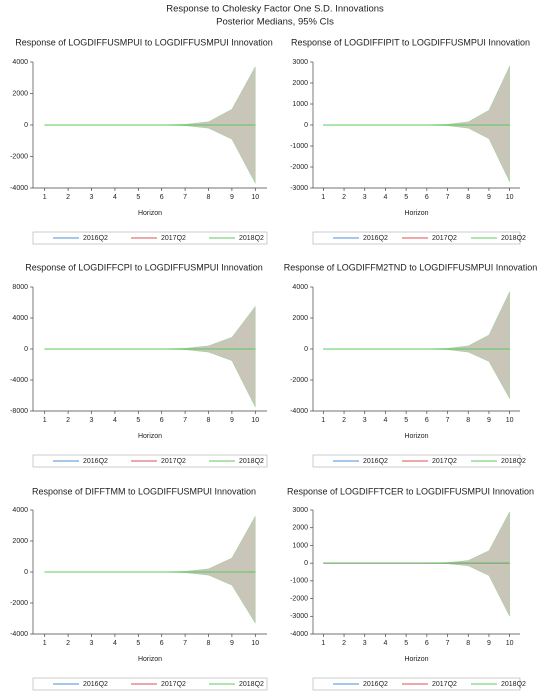  Describe the element at coordinates (20, 287) in the screenshot. I see `y-tick-label: 8000` at that location.